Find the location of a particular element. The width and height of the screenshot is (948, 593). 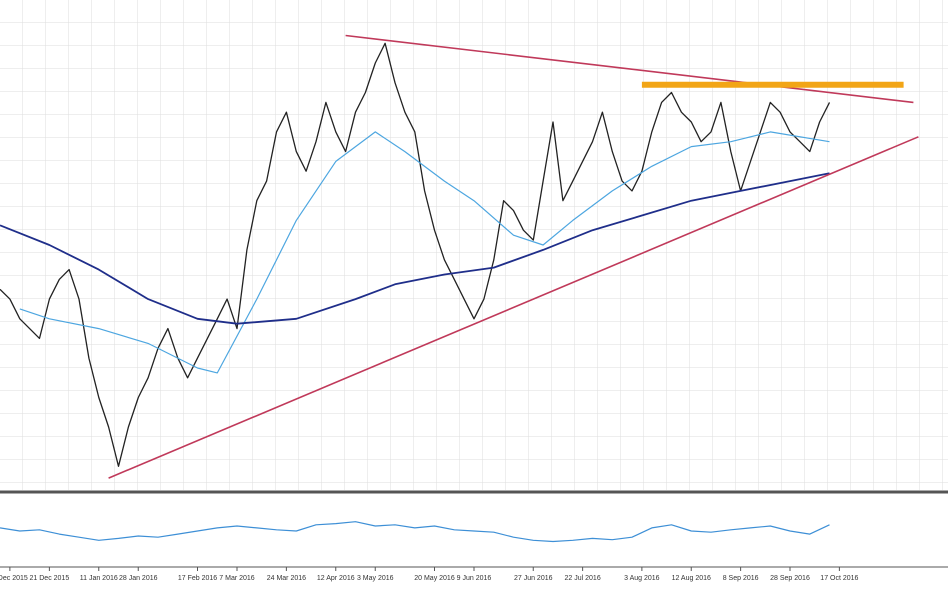

x-tick-label: 12 Aug 2016 is located at coordinates (691, 578).